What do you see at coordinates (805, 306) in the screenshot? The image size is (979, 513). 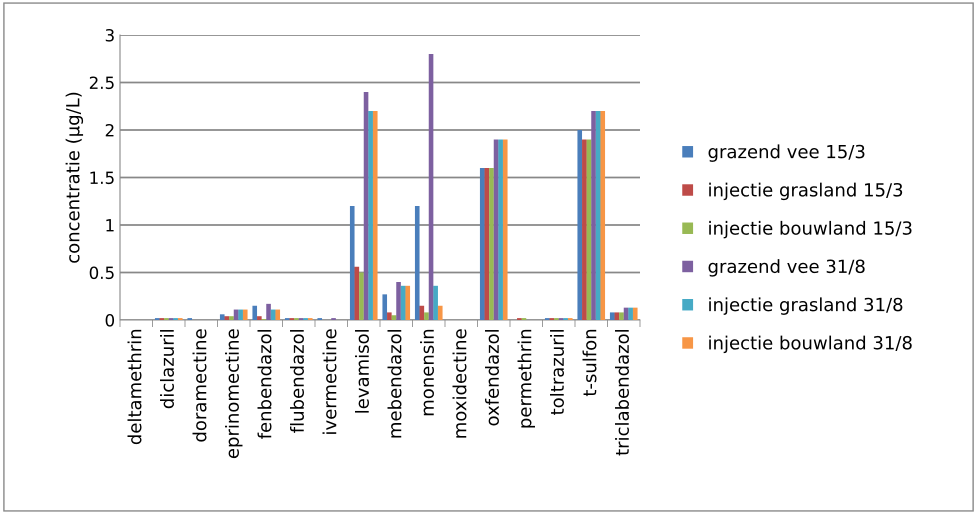 I see `legend-label: injectie grasland 31/8` at bounding box center [805, 306].